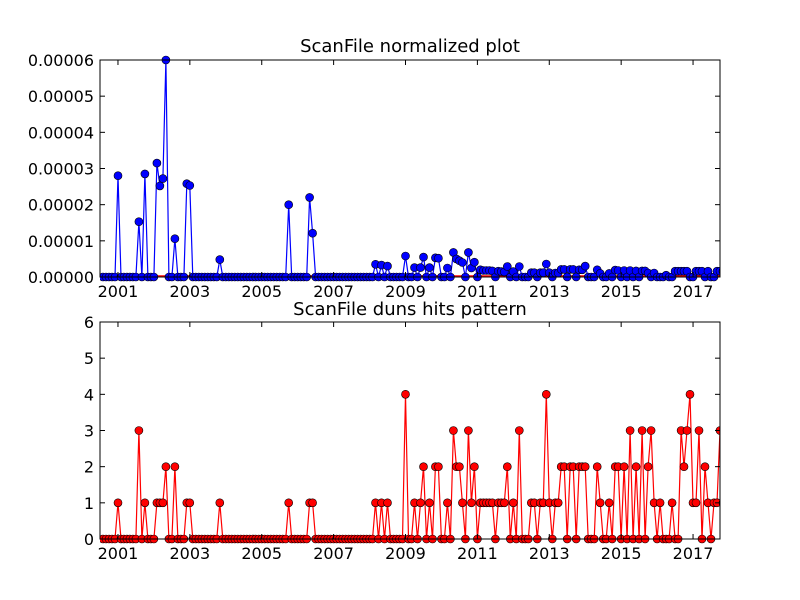 This screenshot has height=600, width=800. Describe the element at coordinates (61, 96) in the screenshot. I see `y-tick-label: 0.00005` at that location.